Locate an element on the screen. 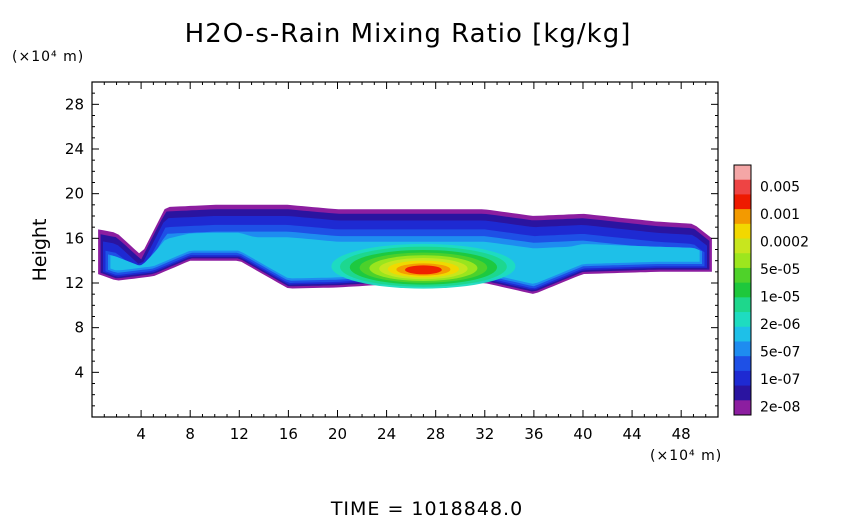 The width and height of the screenshot is (854, 519). y-tick-label: 28 is located at coordinates (74, 104).